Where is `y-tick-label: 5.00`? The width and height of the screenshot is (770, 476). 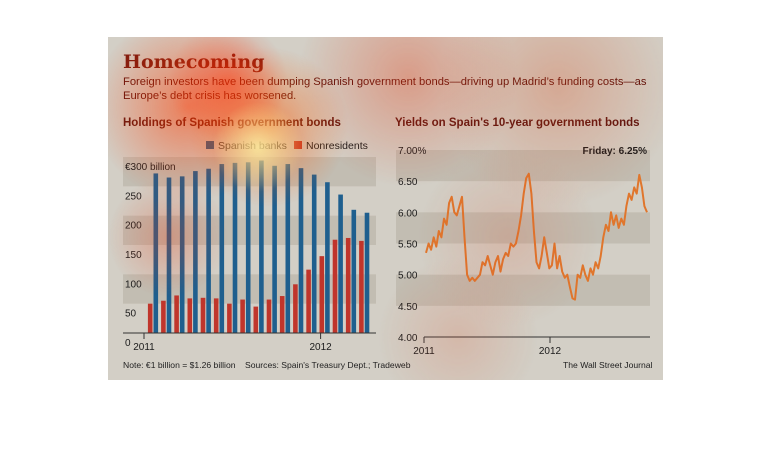 y-tick-label: 5.00 is located at coordinates (408, 276).